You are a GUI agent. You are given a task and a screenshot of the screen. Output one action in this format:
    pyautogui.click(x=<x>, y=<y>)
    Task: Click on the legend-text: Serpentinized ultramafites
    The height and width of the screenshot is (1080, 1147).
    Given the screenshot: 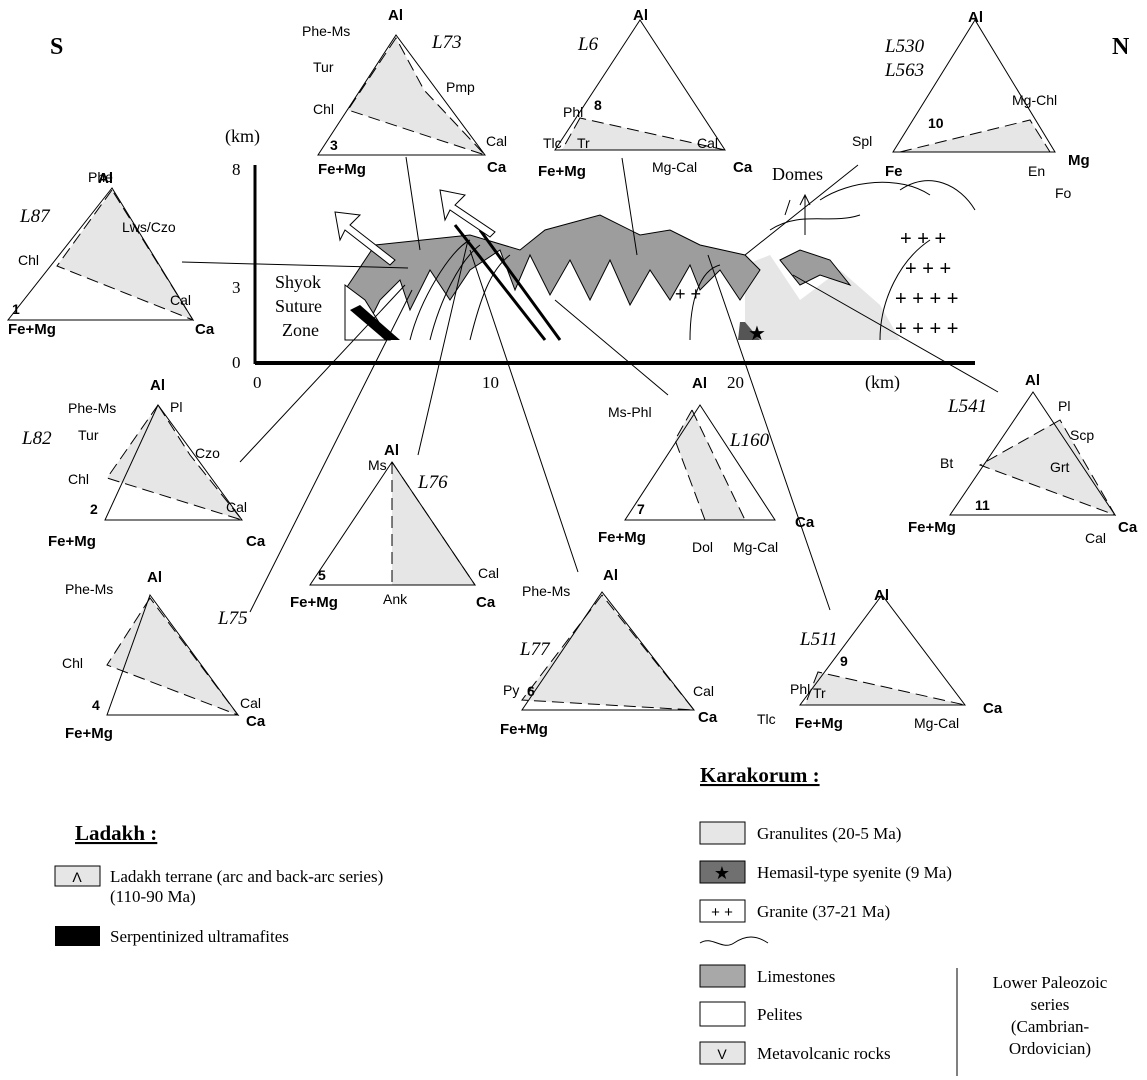 What is the action you would take?
    pyautogui.click(x=199, y=936)
    